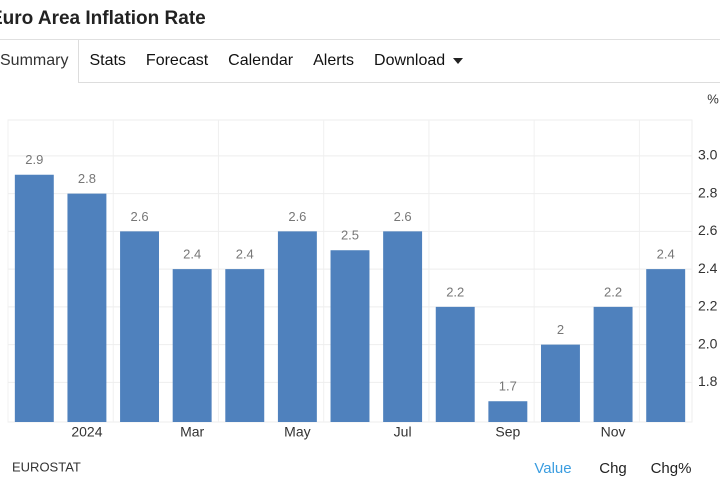  Describe the element at coordinates (297, 432) in the screenshot. I see `x-tick-label: May` at that location.